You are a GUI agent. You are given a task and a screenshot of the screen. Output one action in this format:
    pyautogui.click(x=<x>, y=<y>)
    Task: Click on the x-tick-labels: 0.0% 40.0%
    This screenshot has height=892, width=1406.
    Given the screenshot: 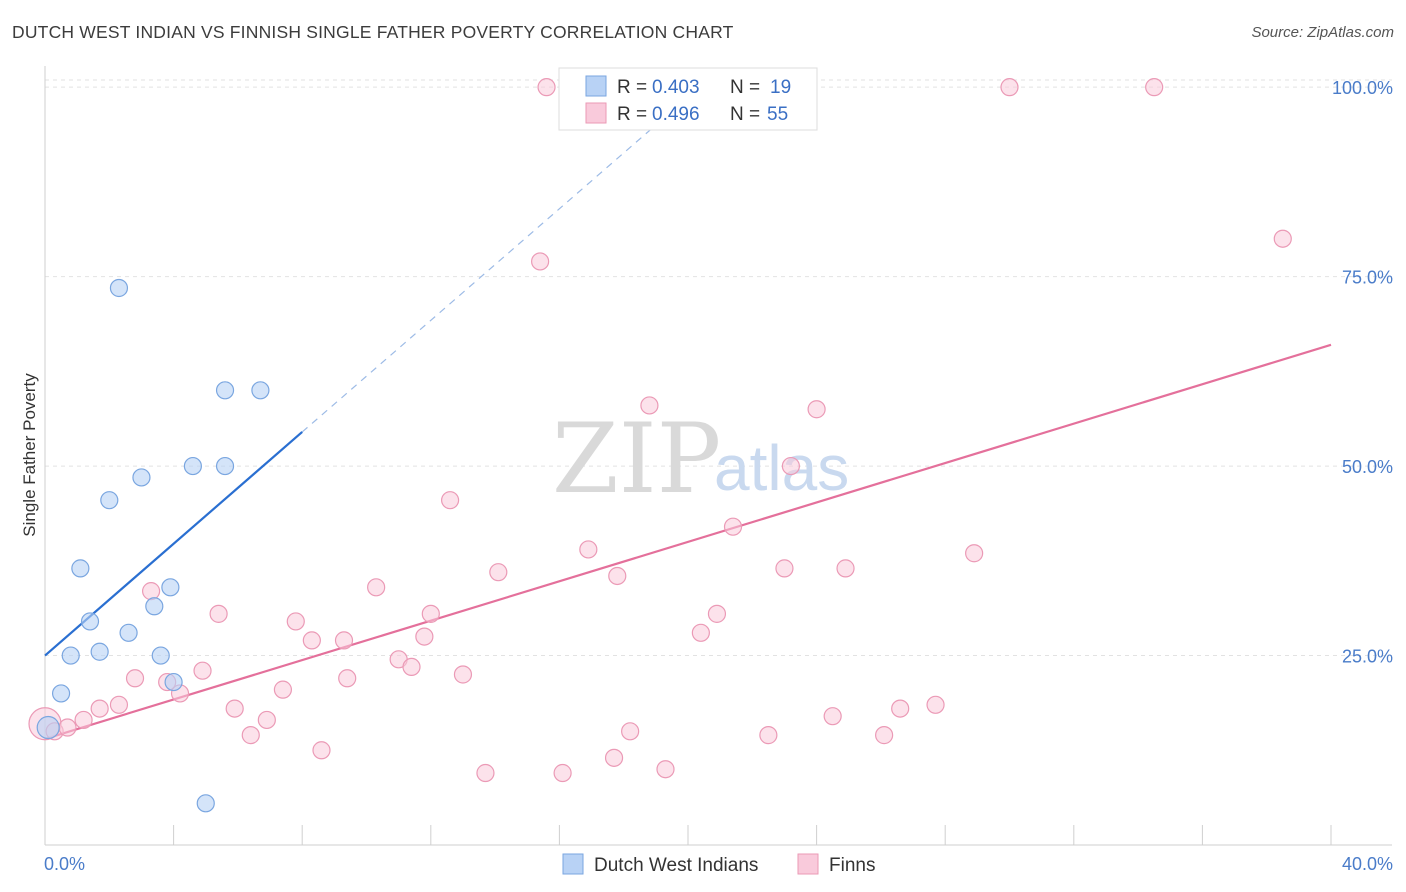 What is the action you would take?
    pyautogui.click(x=718, y=864)
    